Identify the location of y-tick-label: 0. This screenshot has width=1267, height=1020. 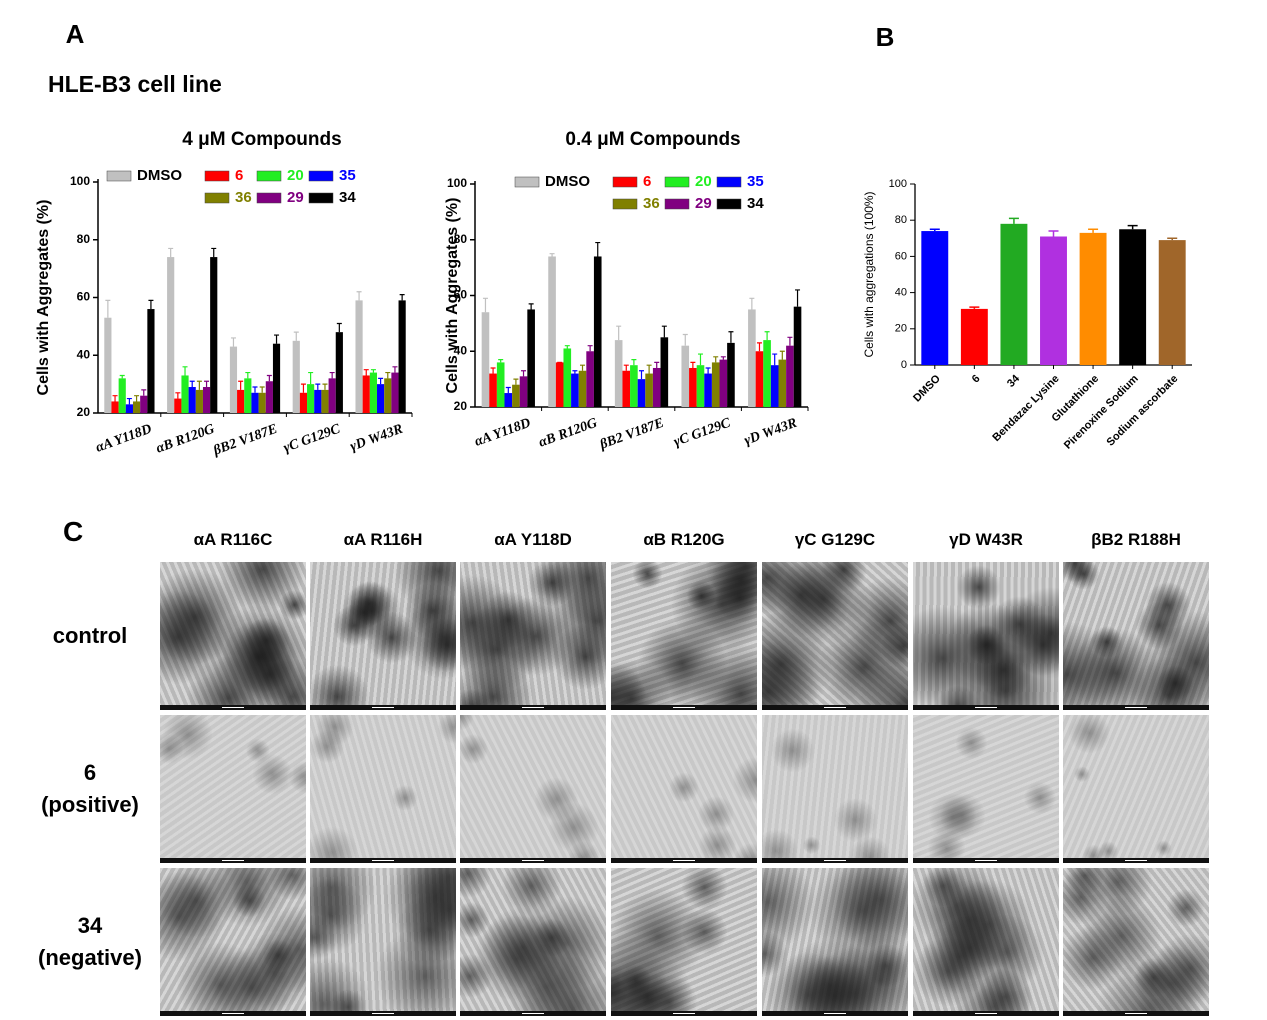
(904, 365).